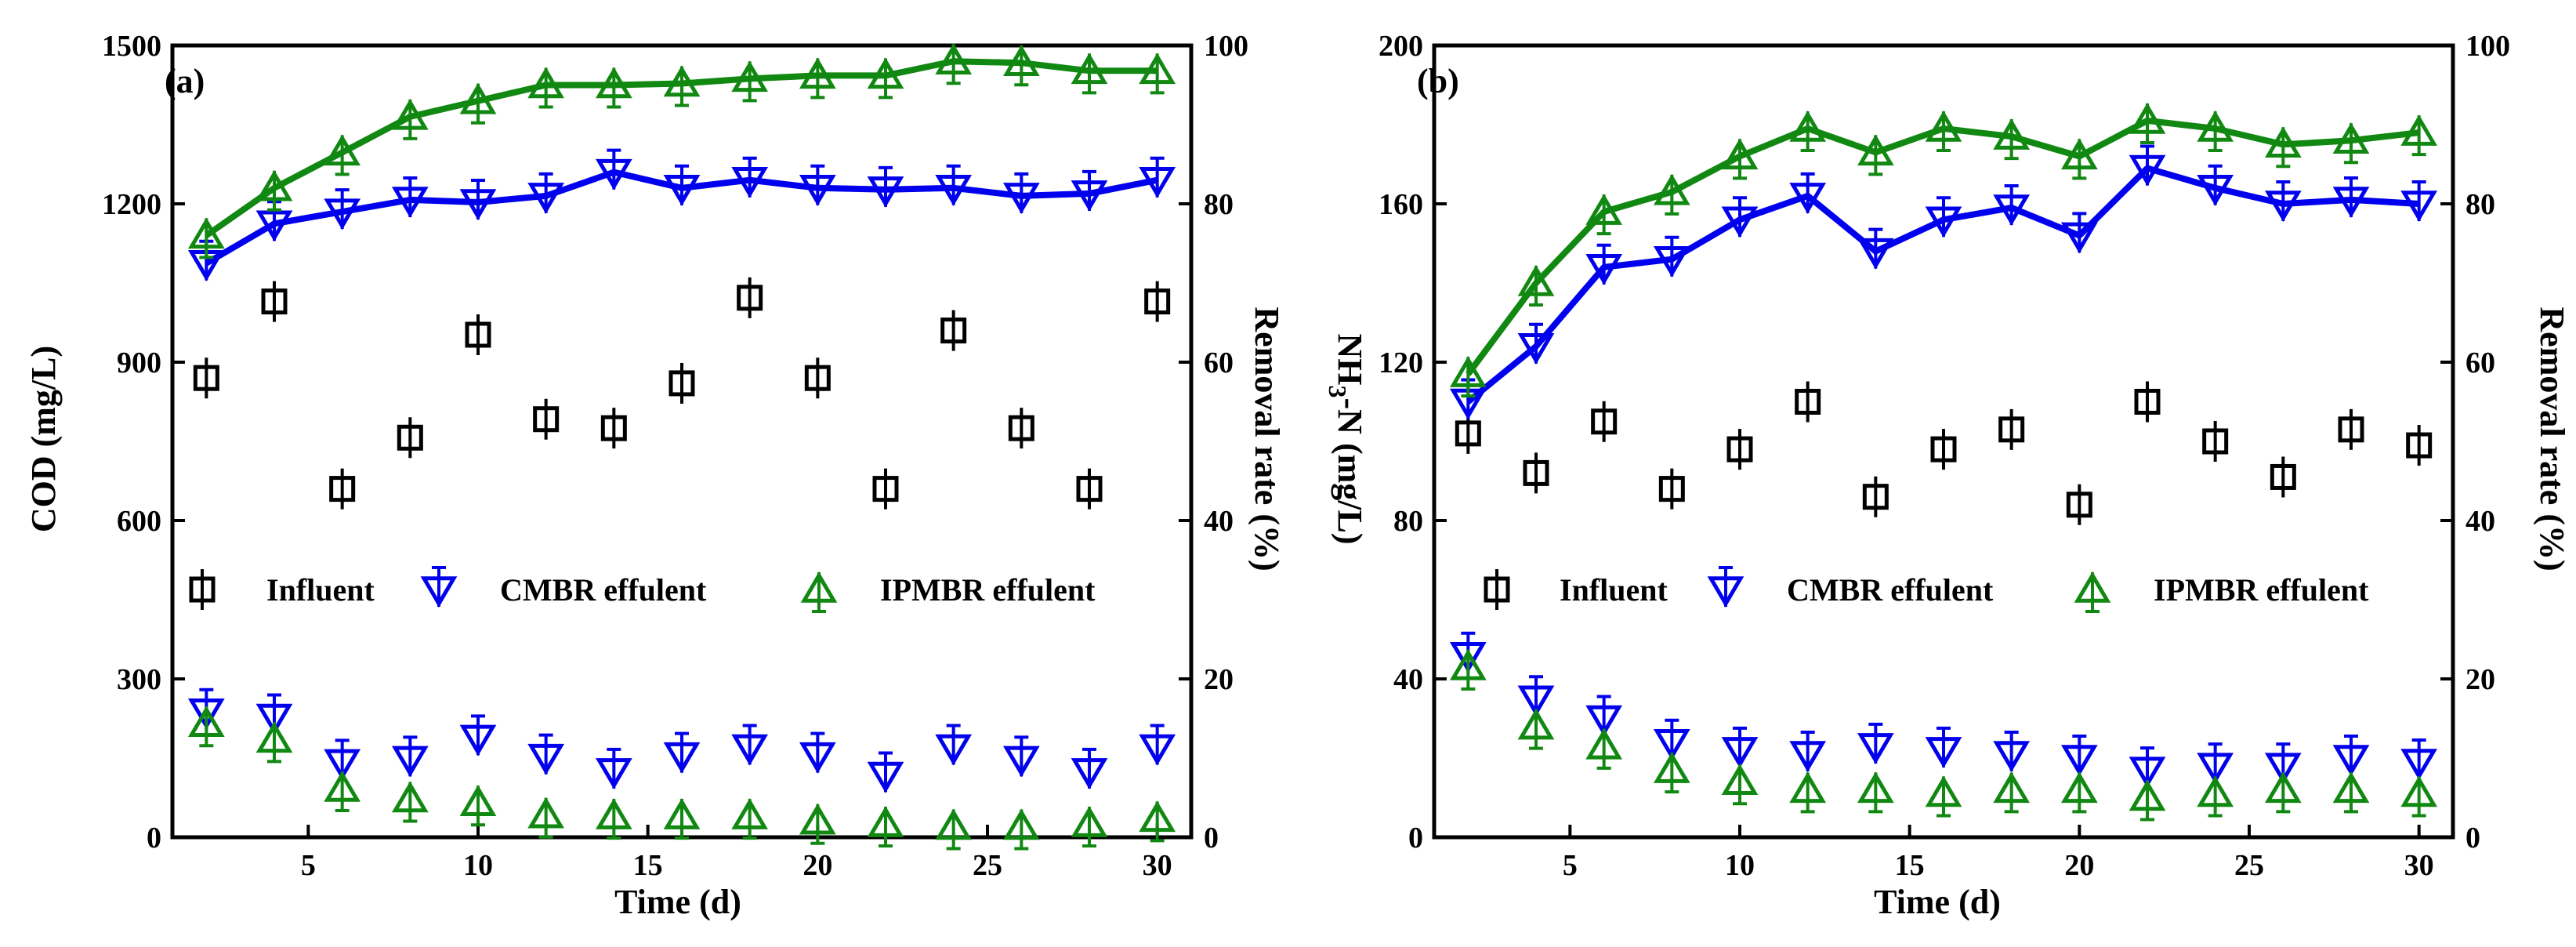 The height and width of the screenshot is (947, 2576). I want to click on y-tick-label-left: 120, so click(1401, 363).